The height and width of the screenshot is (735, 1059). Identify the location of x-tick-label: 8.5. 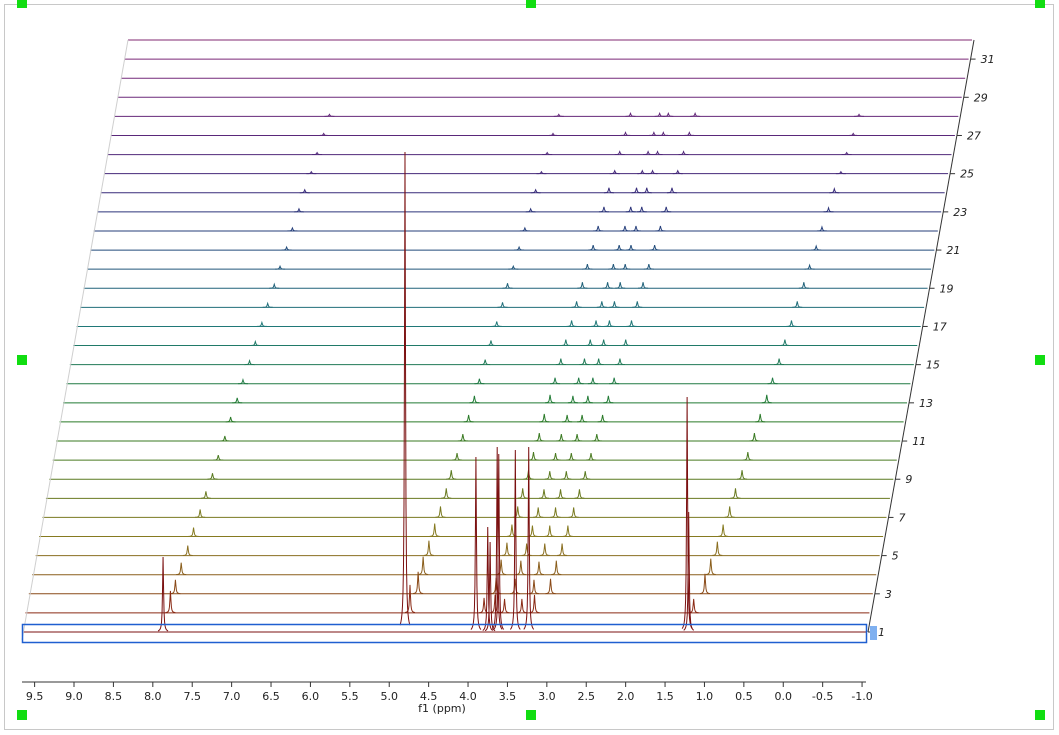
(114, 696).